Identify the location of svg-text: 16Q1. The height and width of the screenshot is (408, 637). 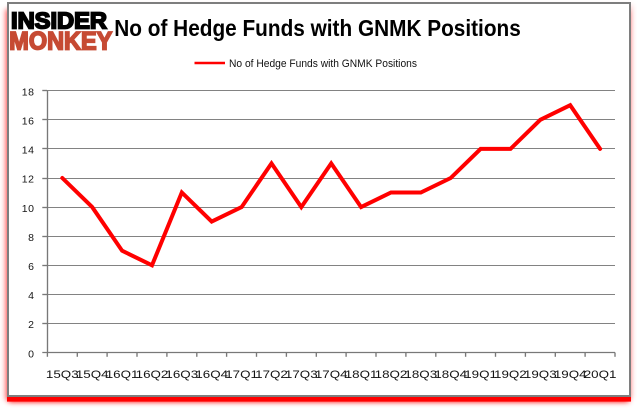
(122, 375).